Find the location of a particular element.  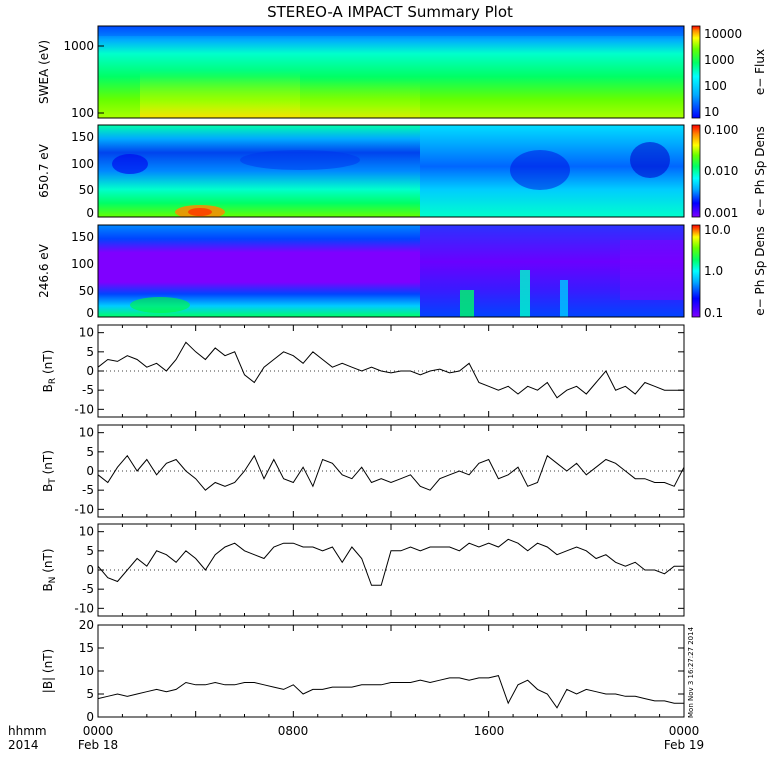

pad246-frame is located at coordinates (391, 271).